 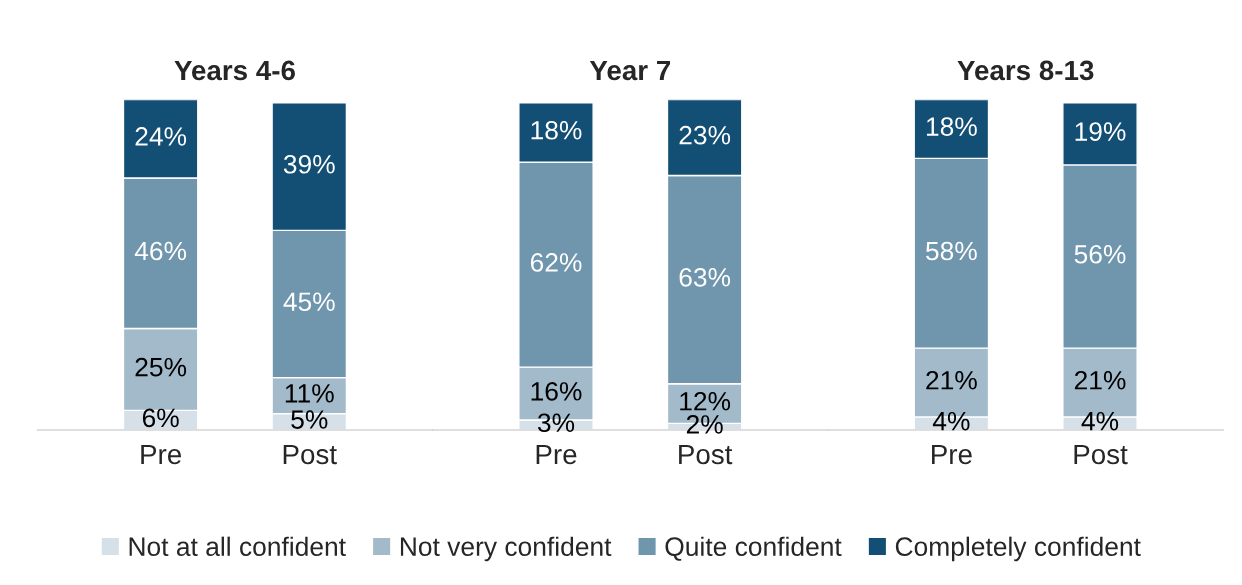 I want to click on data-label: 2%, so click(x=704, y=424).